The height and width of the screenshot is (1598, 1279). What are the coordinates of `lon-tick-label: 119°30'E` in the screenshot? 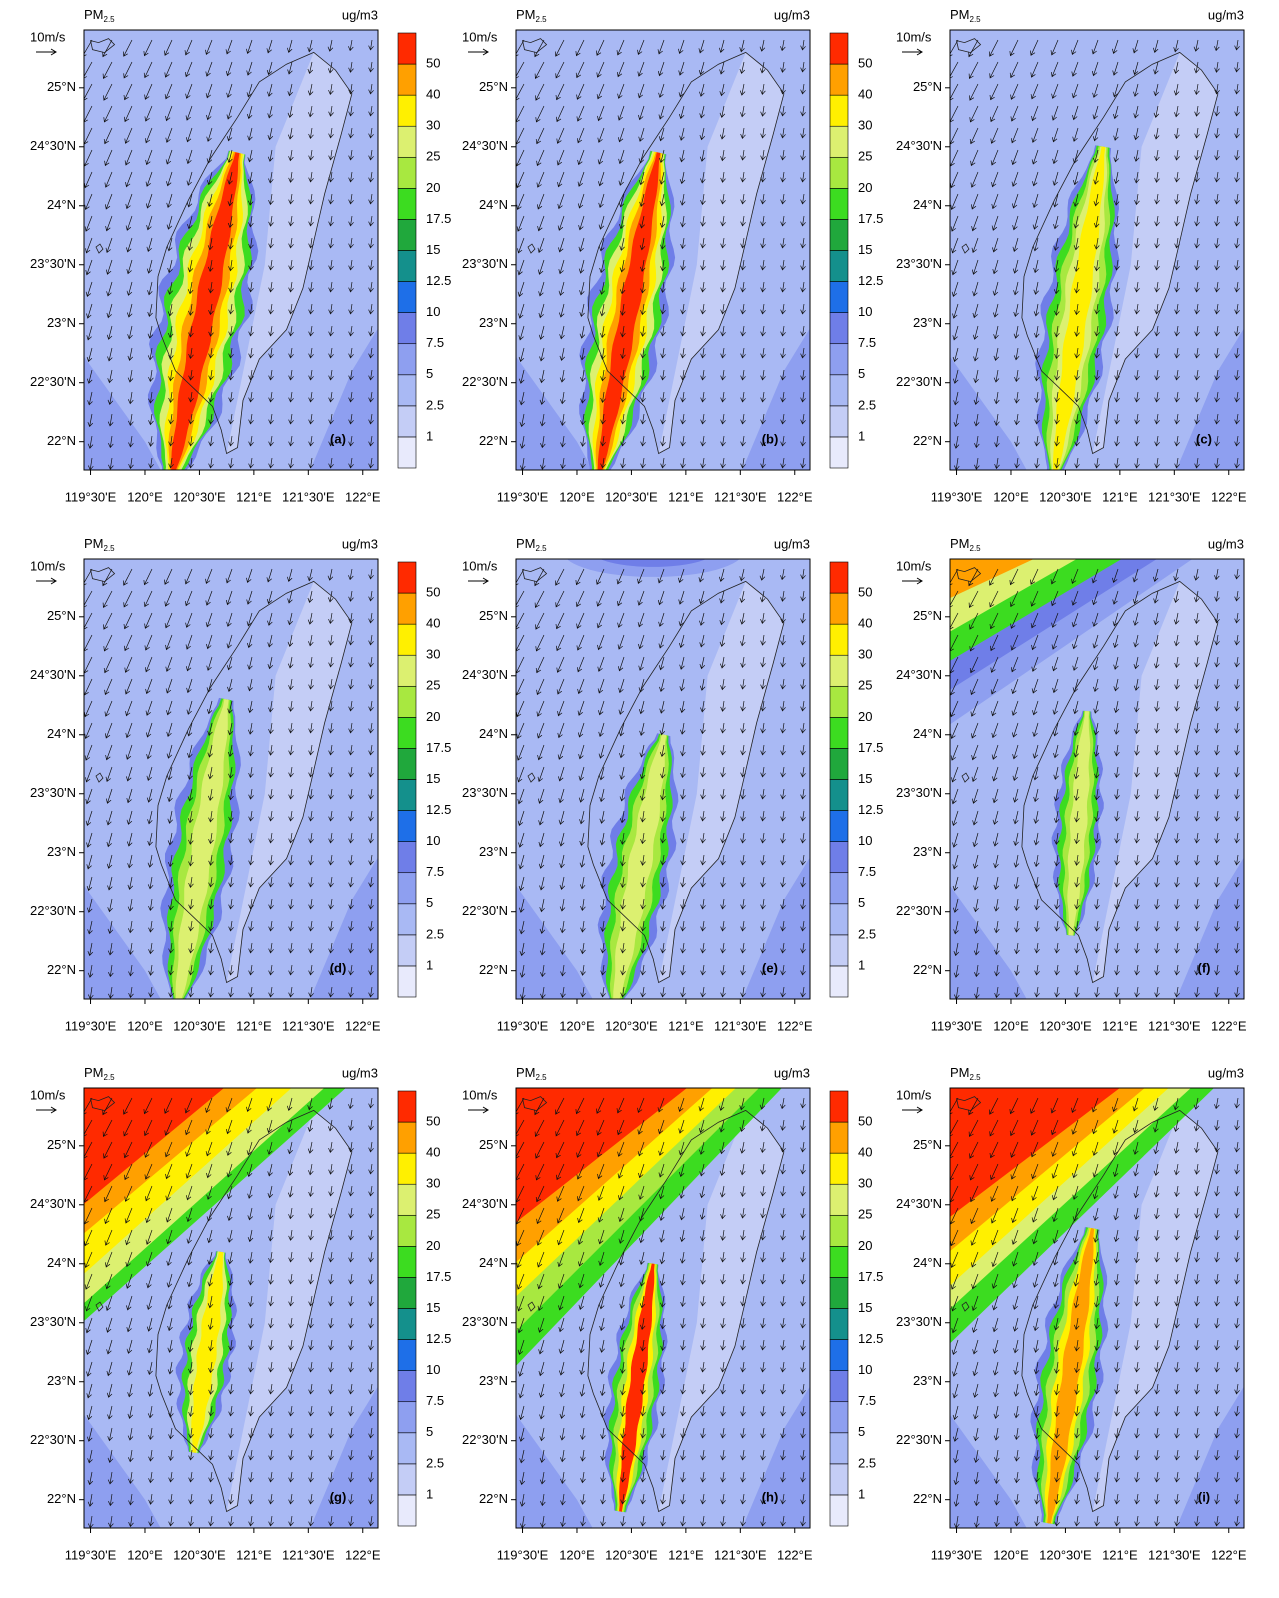 It's located at (523, 1554).